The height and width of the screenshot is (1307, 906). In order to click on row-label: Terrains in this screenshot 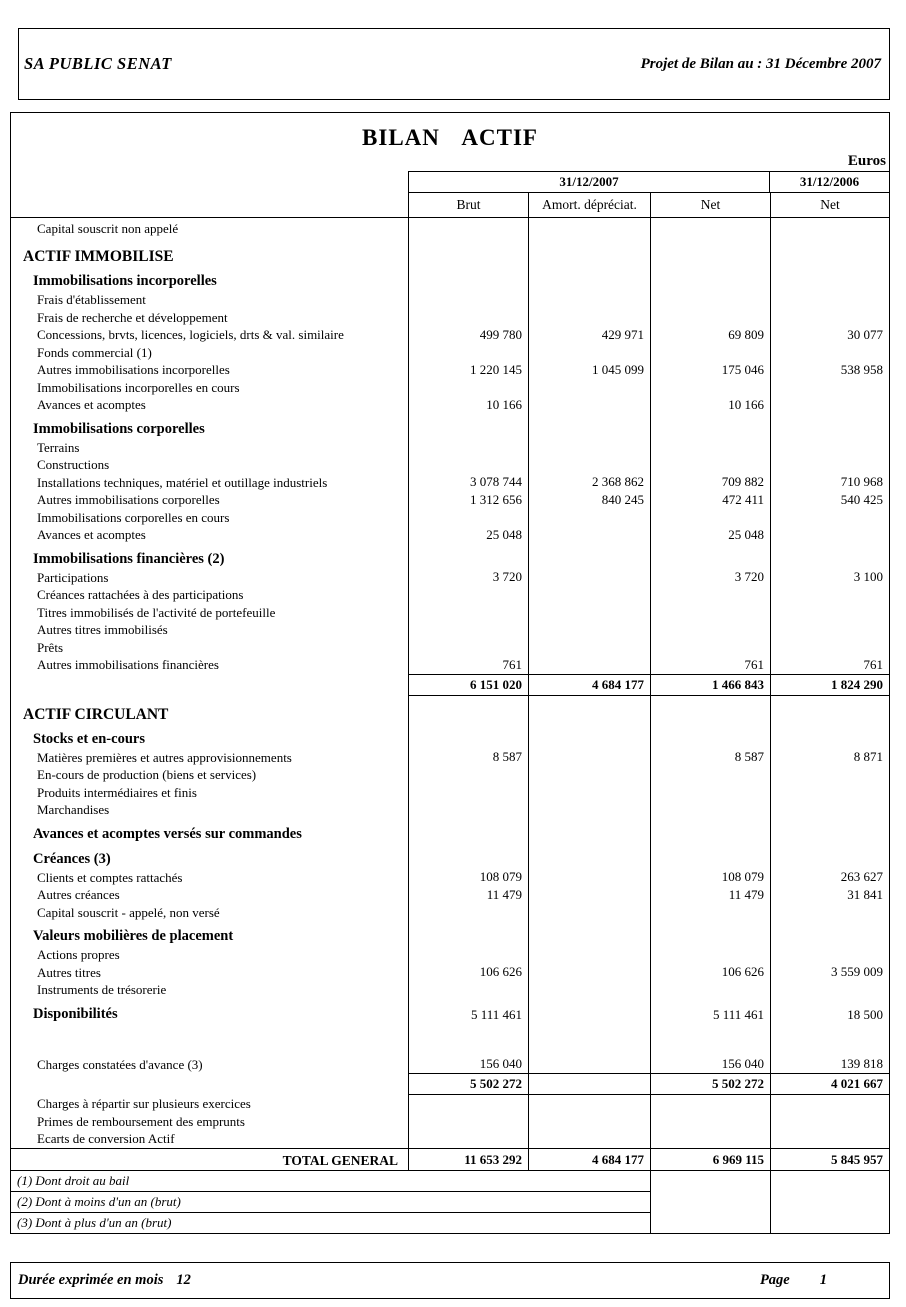, I will do `click(58, 447)`.